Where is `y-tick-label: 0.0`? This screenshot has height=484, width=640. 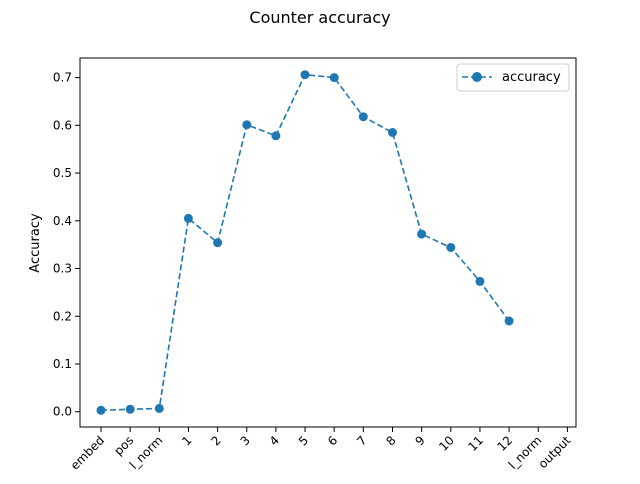 y-tick-label: 0.0 is located at coordinates (62, 412).